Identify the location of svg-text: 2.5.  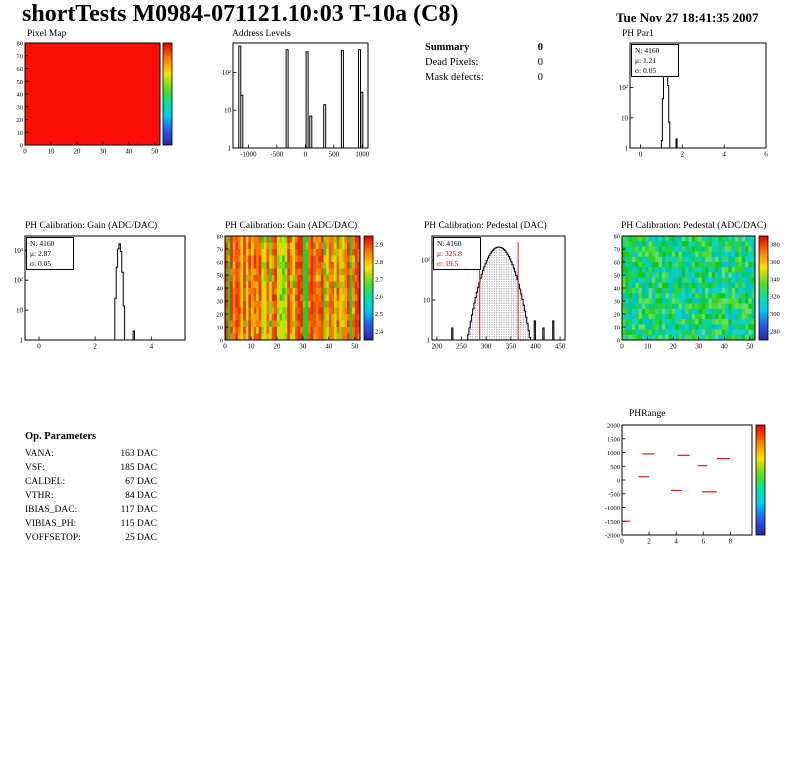
(379, 314).